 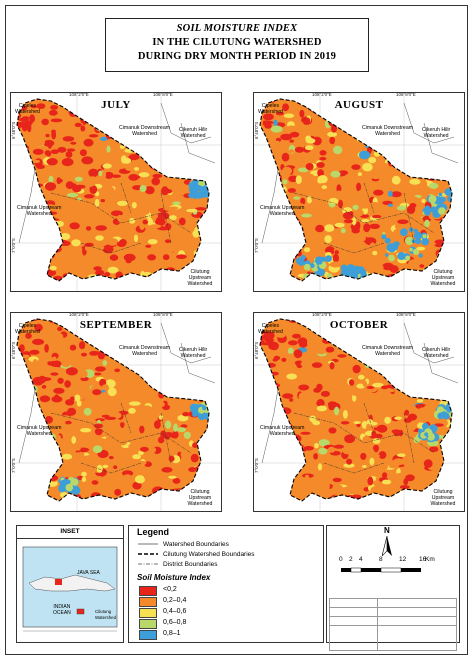 What do you see at coordinates (175, 611) in the screenshot?
I see `legend-class-label-2: 0,4–0,6` at bounding box center [175, 611].